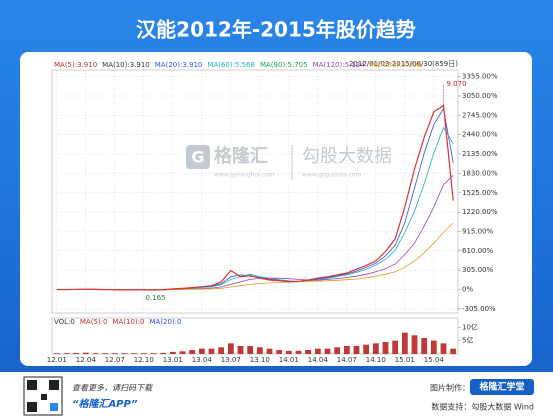 This screenshot has width=553, height=419. What do you see at coordinates (376, 360) in the screenshot?
I see `x-tick-label: 14.10` at bounding box center [376, 360].